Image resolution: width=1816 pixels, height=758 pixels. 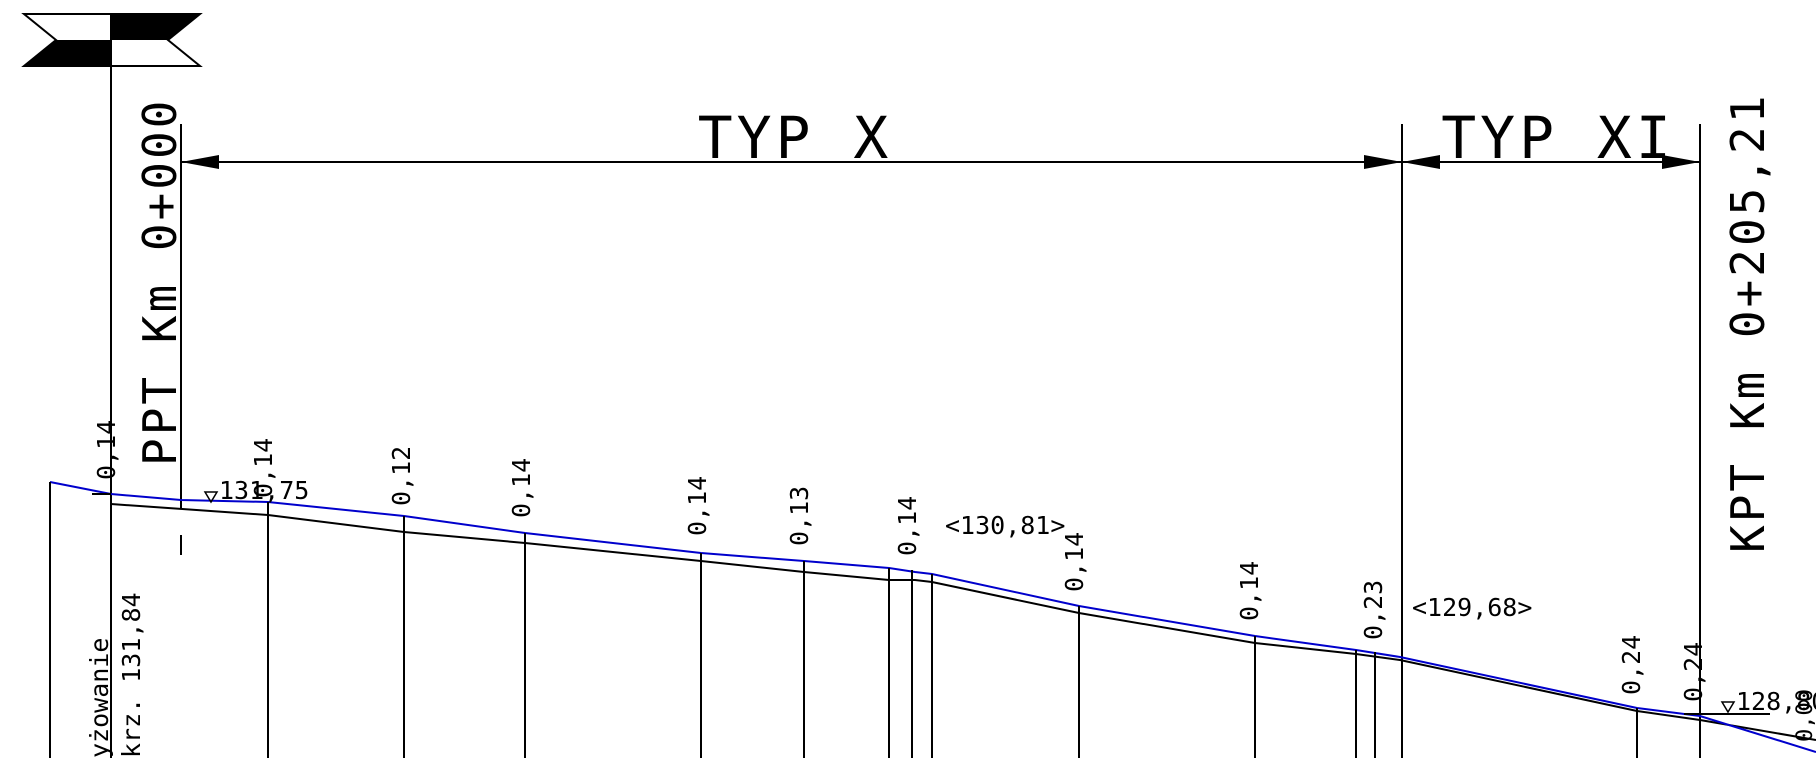 What do you see at coordinates (112, 385) in the screenshot?
I see `benchmark-flag-icon` at bounding box center [112, 385].